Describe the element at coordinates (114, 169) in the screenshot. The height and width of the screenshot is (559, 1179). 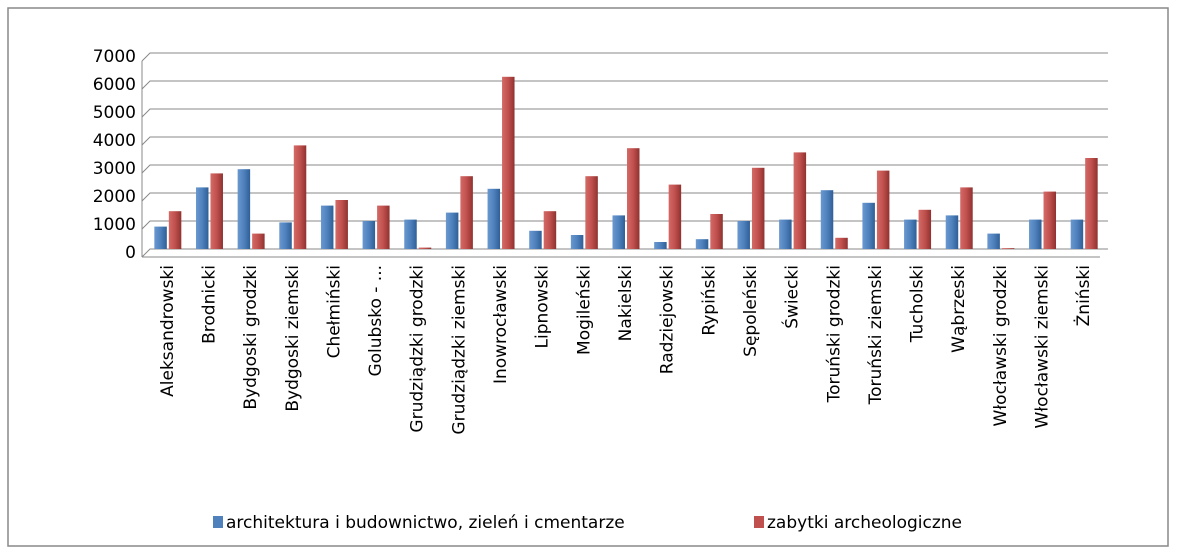
I see `y-tick-label: 3000` at that location.